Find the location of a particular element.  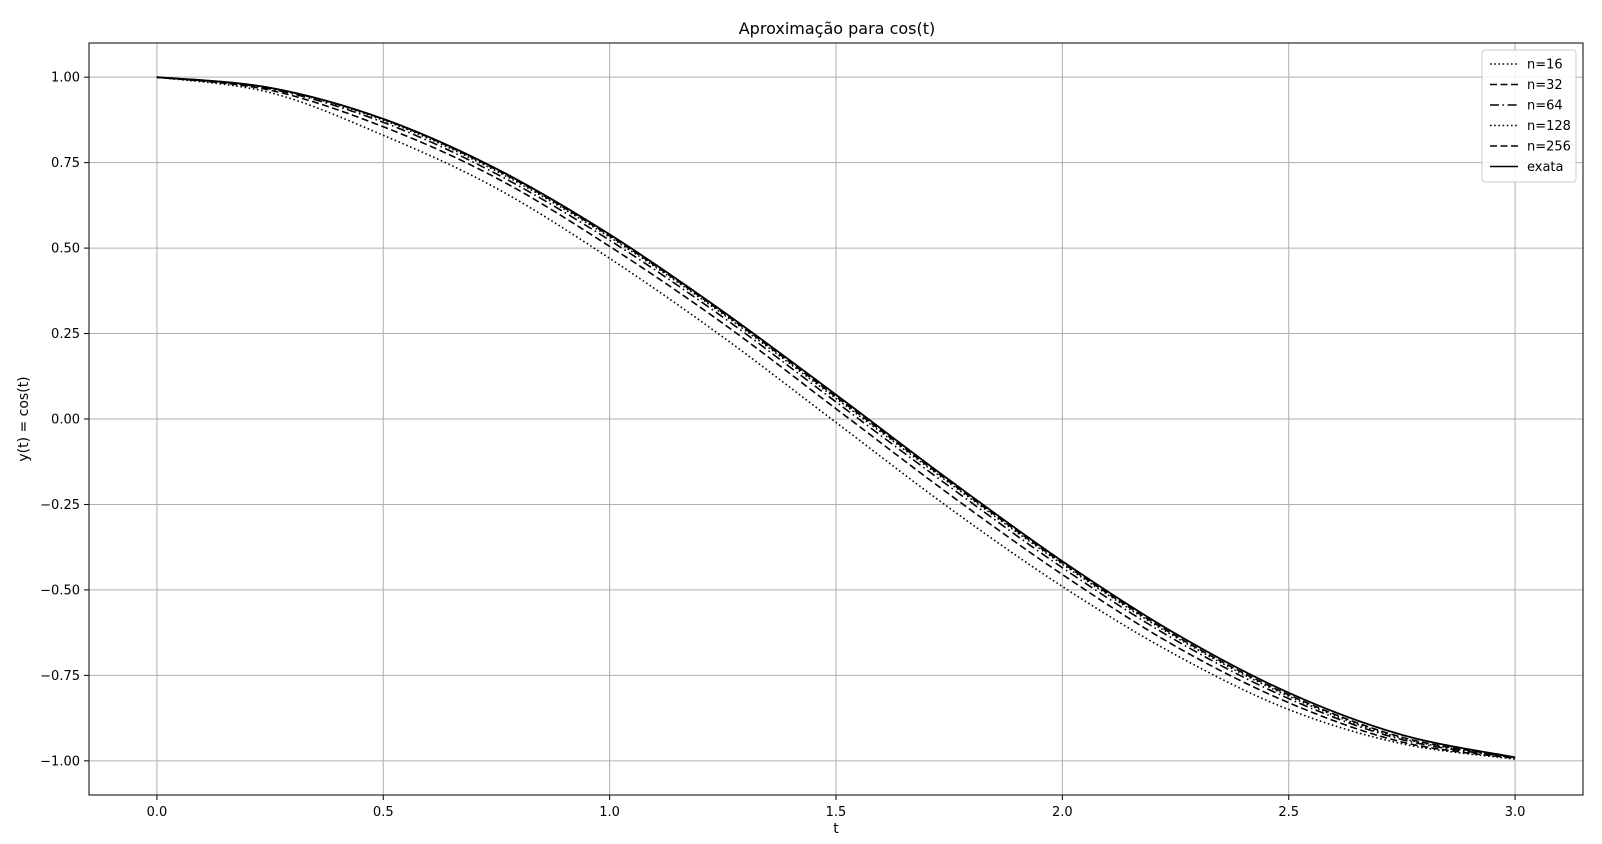

x-tick-label: 2.0 is located at coordinates (1062, 812).